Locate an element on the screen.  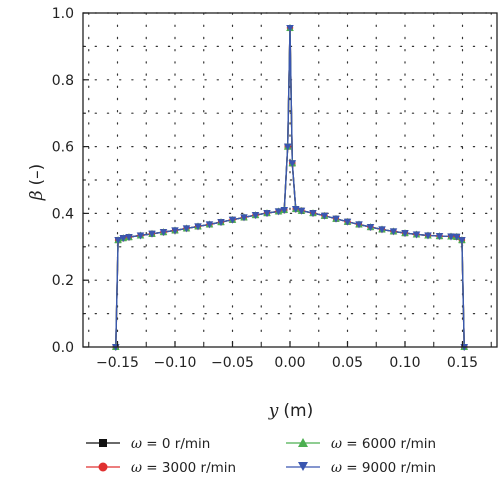
y-axis-label: β (–) is located at coordinates (37, 183).